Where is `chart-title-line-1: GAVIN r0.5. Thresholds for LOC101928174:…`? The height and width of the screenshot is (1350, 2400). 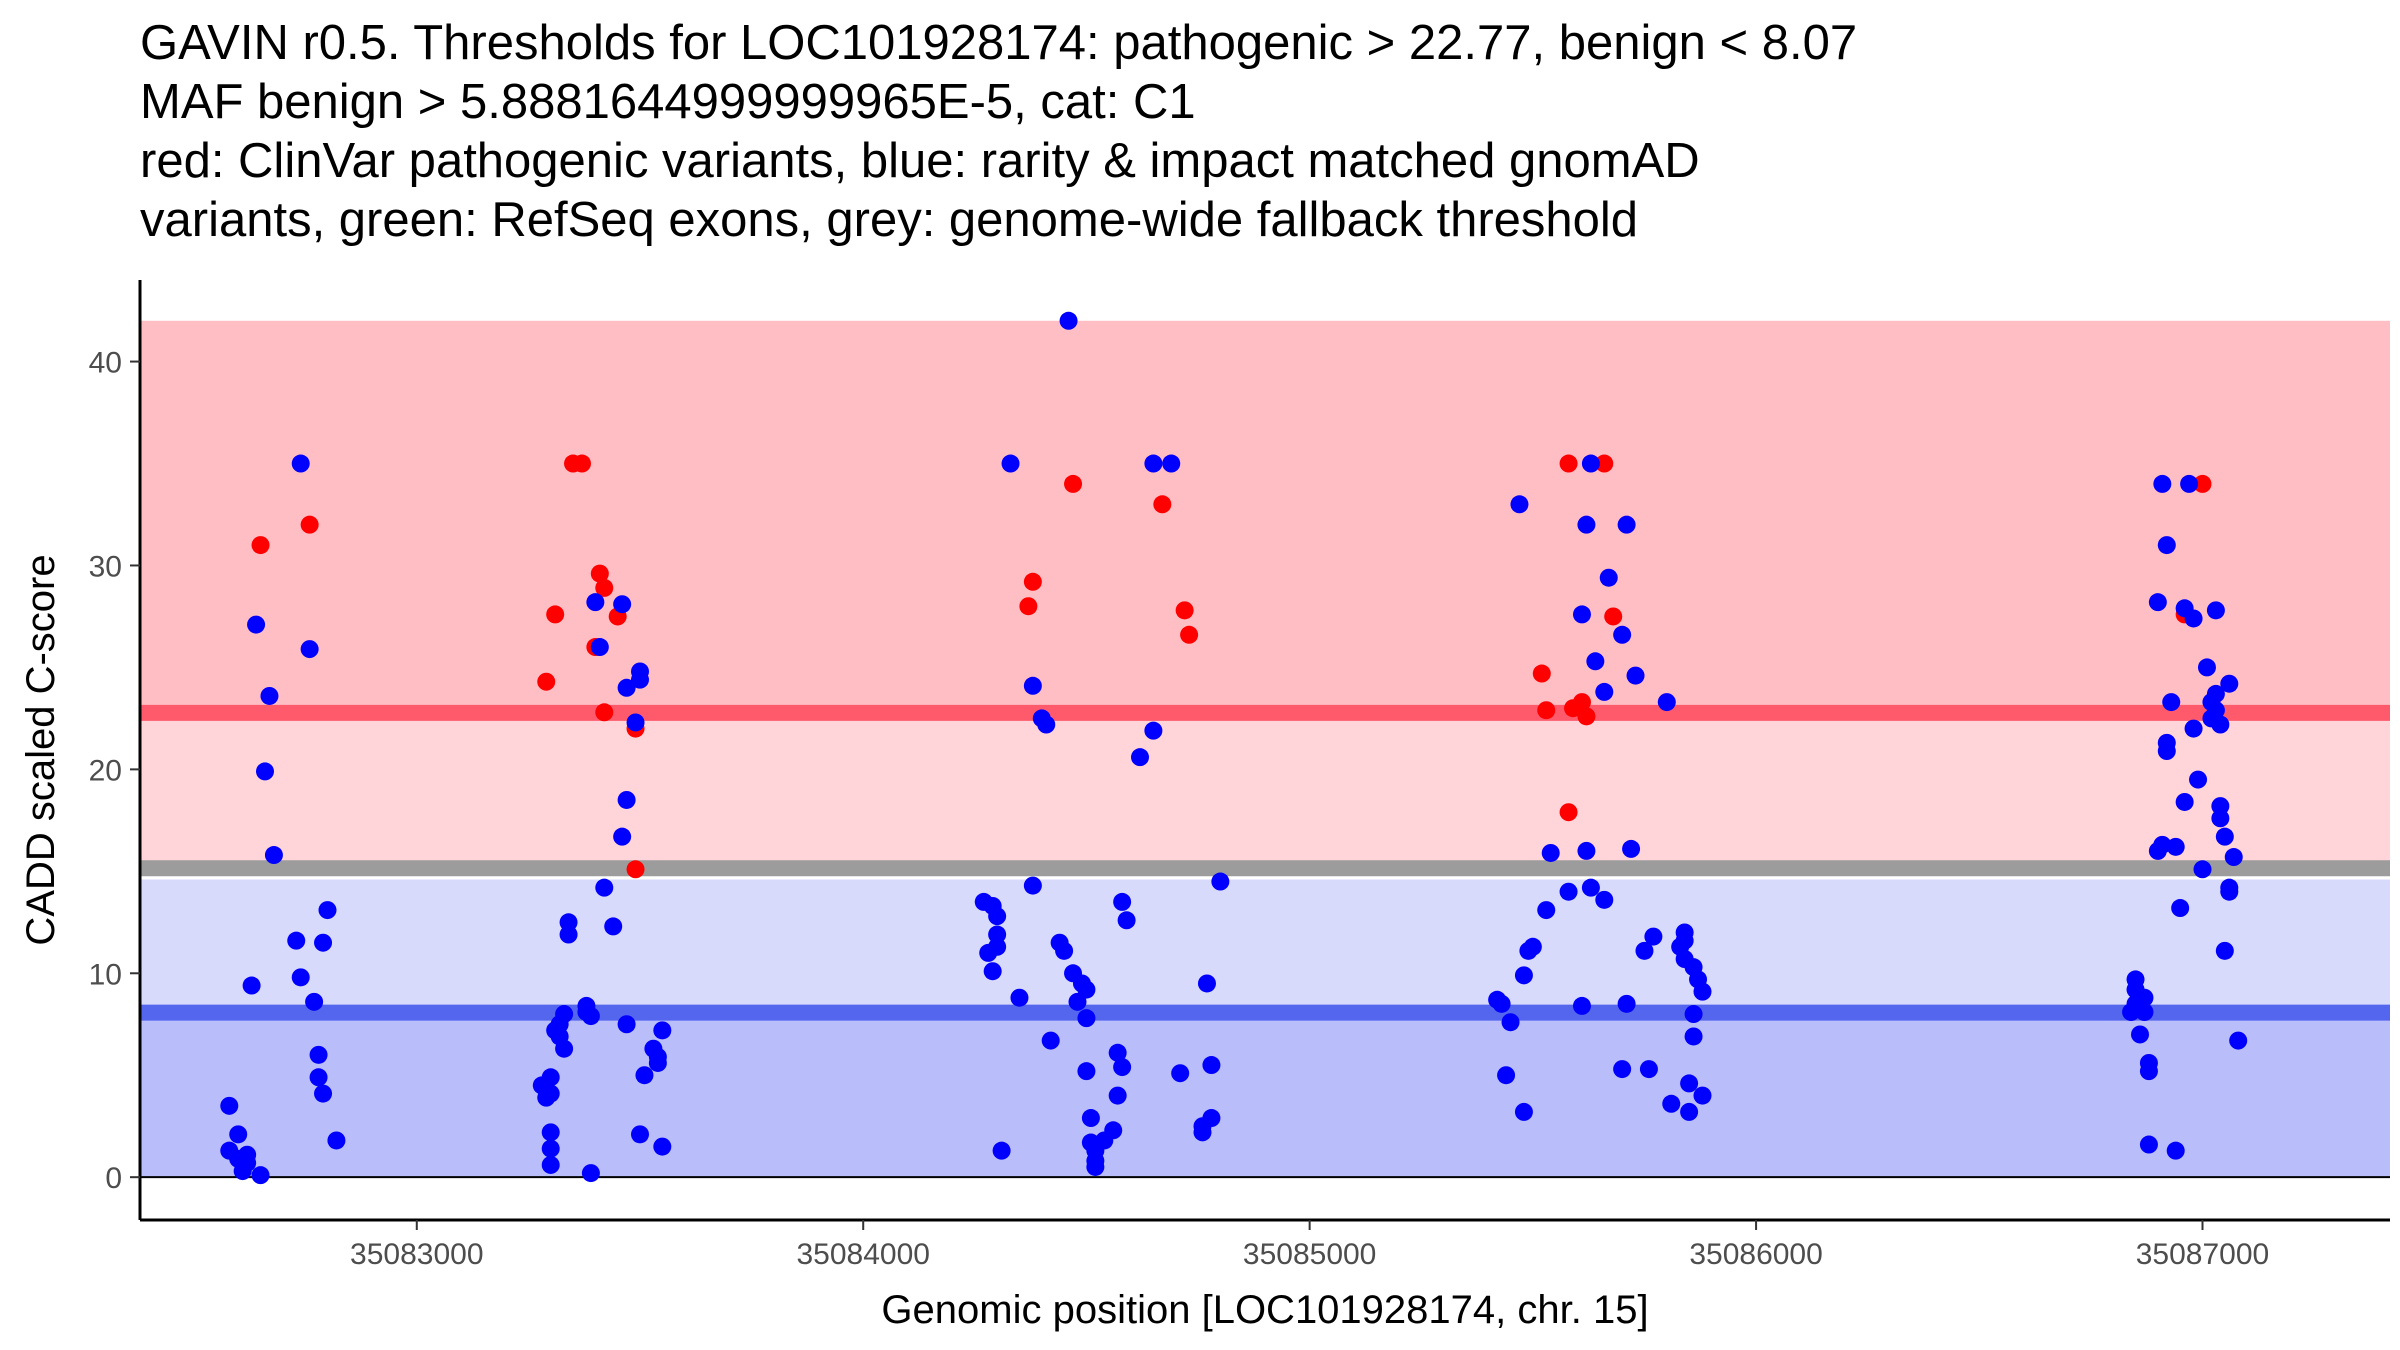
chart-title-line-1: GAVIN r0.5. Thresholds for LOC101928174:… is located at coordinates (999, 43).